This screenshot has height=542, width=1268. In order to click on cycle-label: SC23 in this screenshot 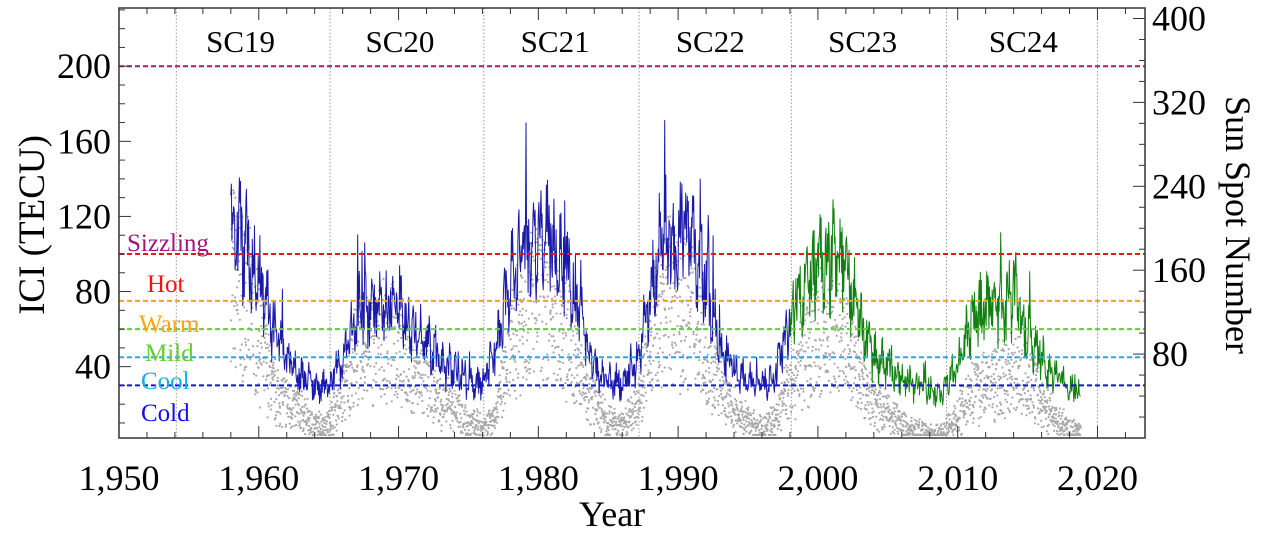, I will do `click(862, 41)`.